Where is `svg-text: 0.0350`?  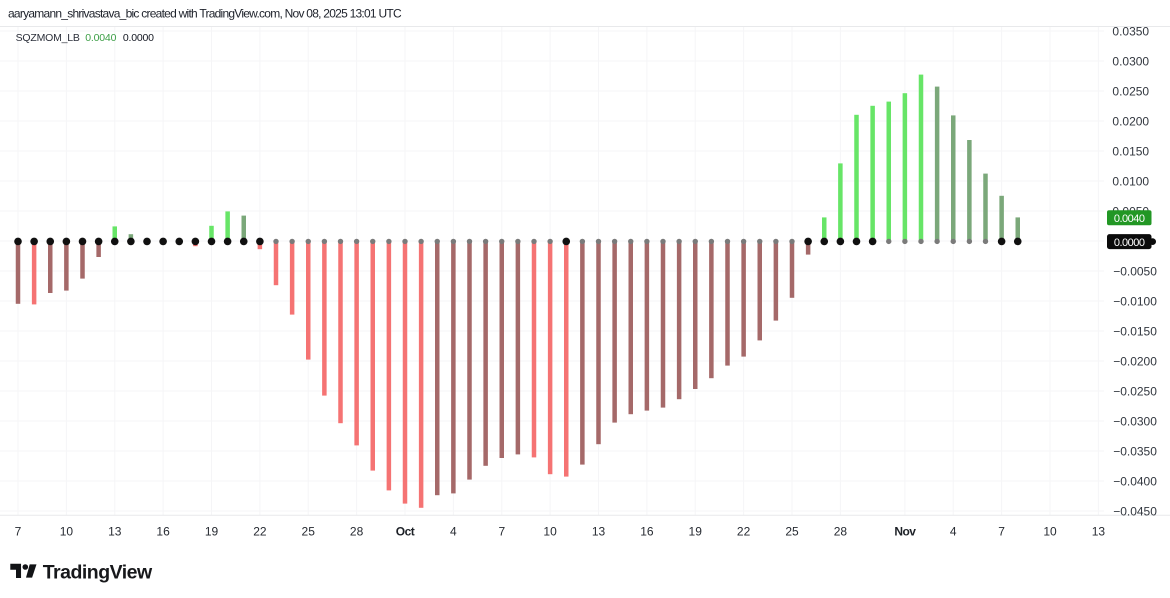 svg-text: 0.0350 is located at coordinates (1130, 32).